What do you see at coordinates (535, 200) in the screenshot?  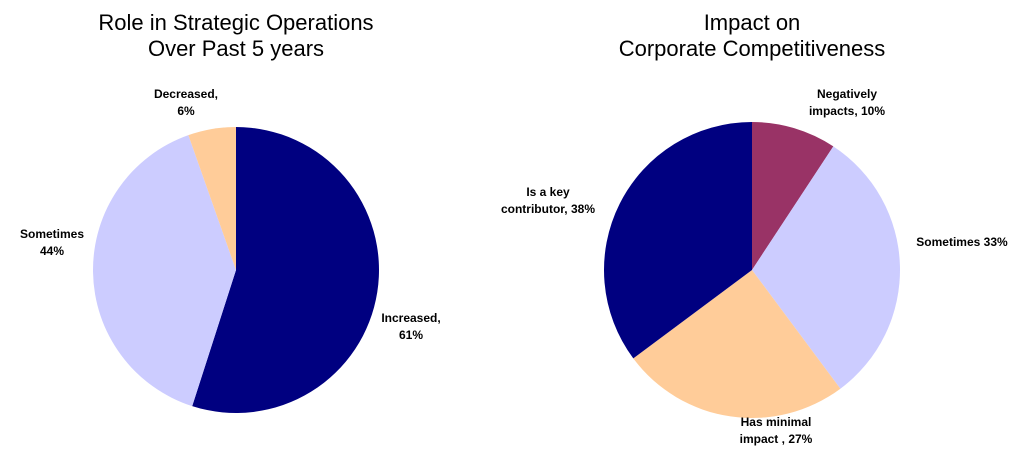 I see `category-label: Is a key contributor,` at bounding box center [535, 200].